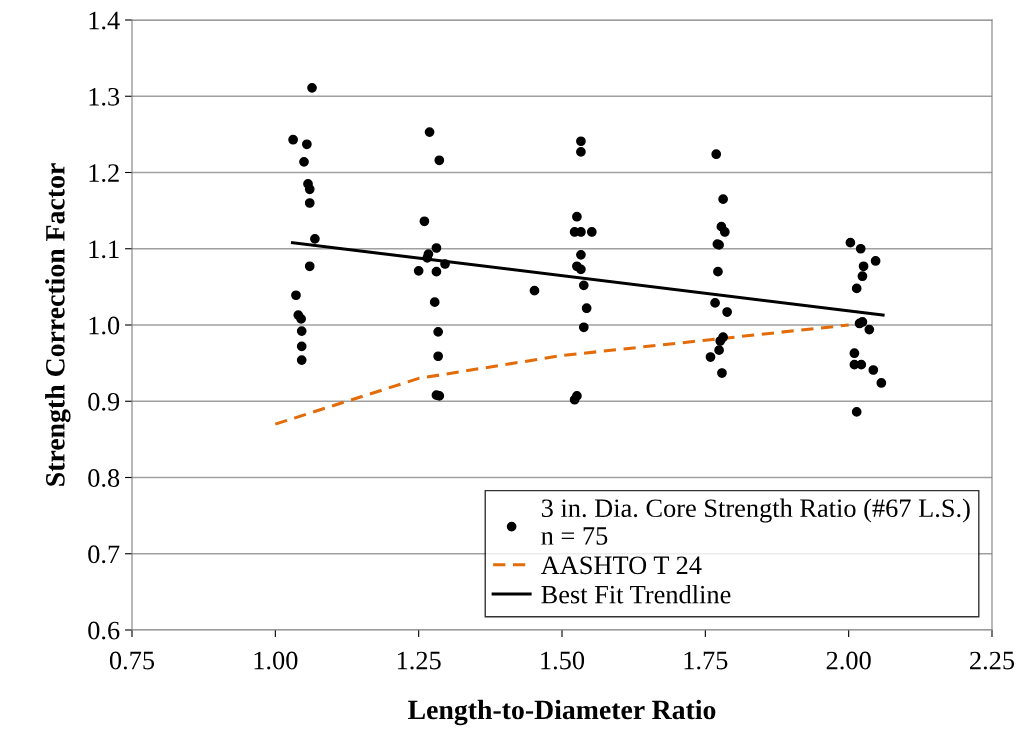 The image size is (1034, 748). What do you see at coordinates (104, 249) in the screenshot?
I see `y-tick-label: 1.1` at bounding box center [104, 249].